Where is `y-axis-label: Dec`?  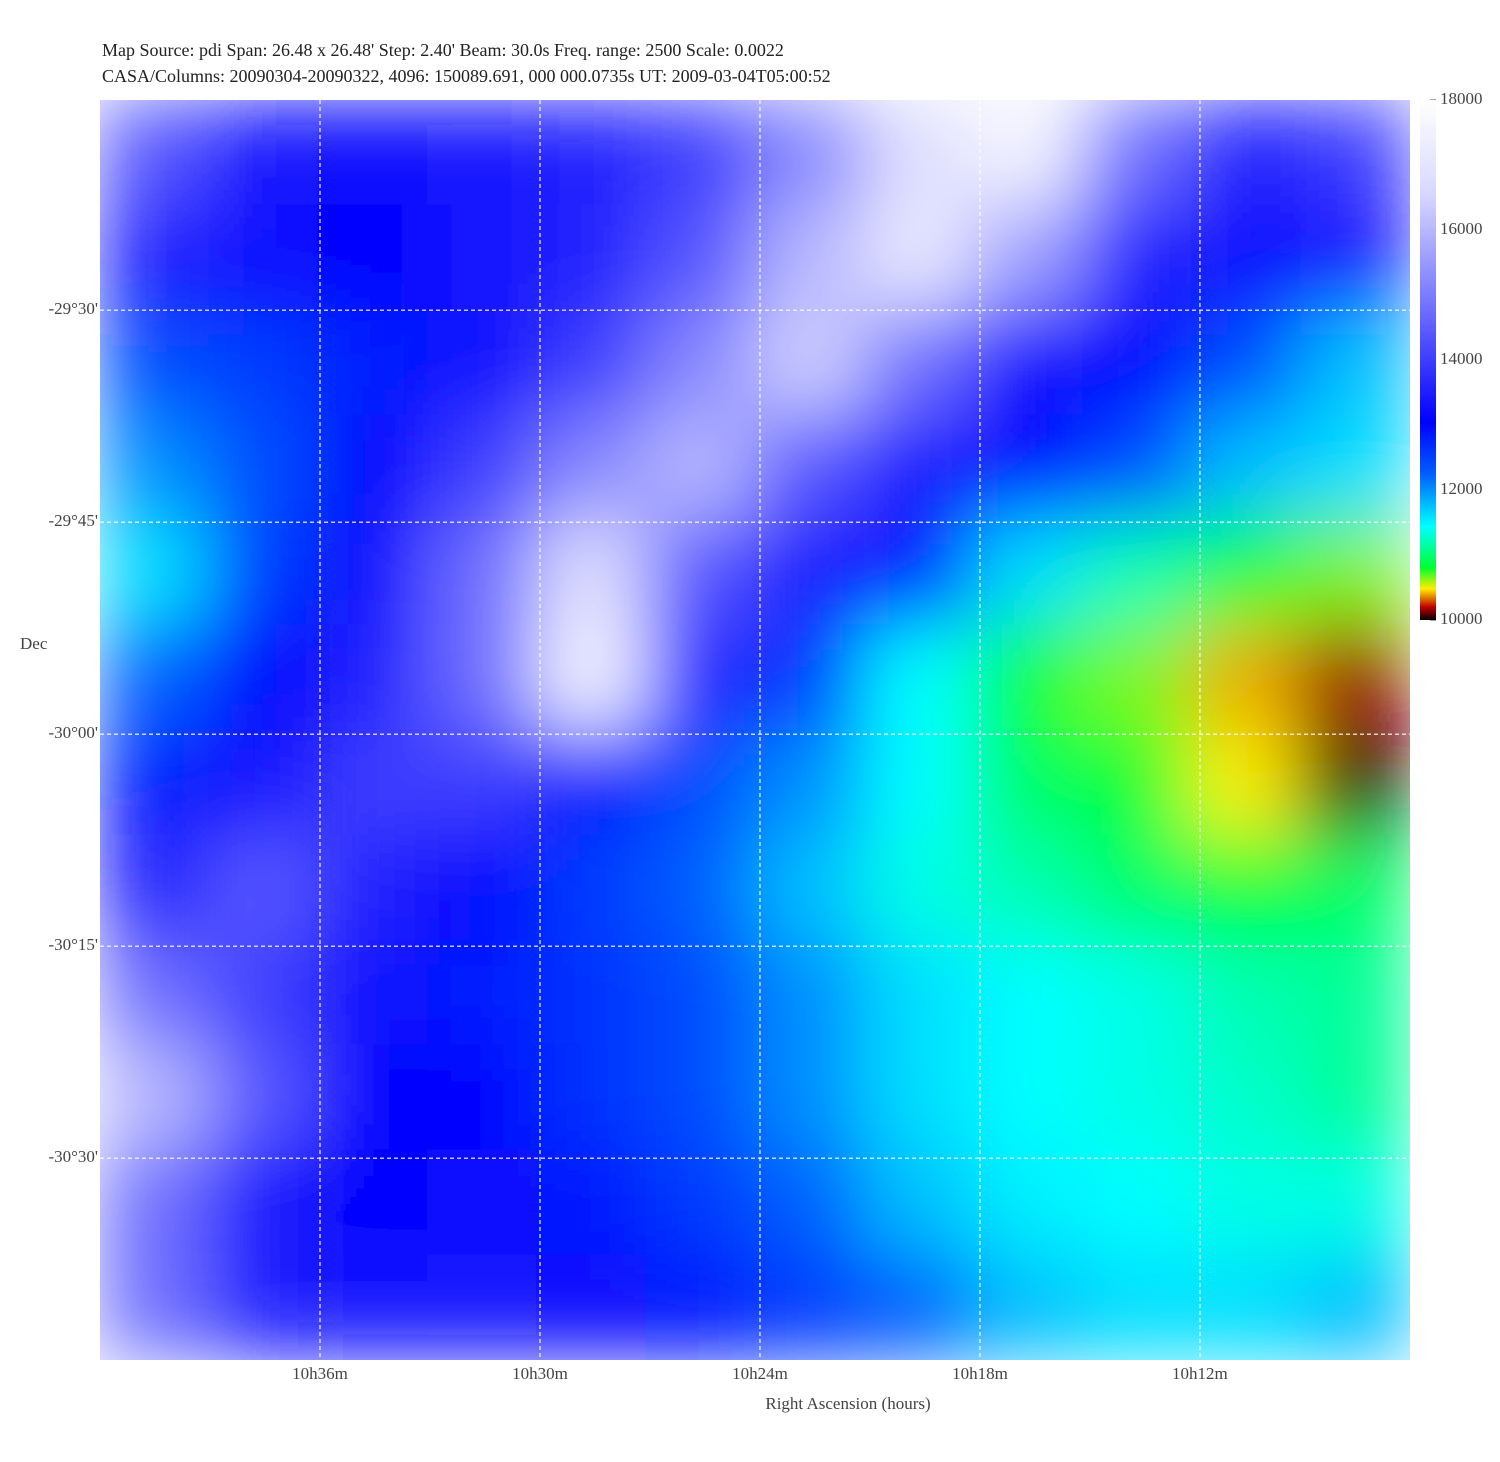 y-axis-label: Dec is located at coordinates (34, 643).